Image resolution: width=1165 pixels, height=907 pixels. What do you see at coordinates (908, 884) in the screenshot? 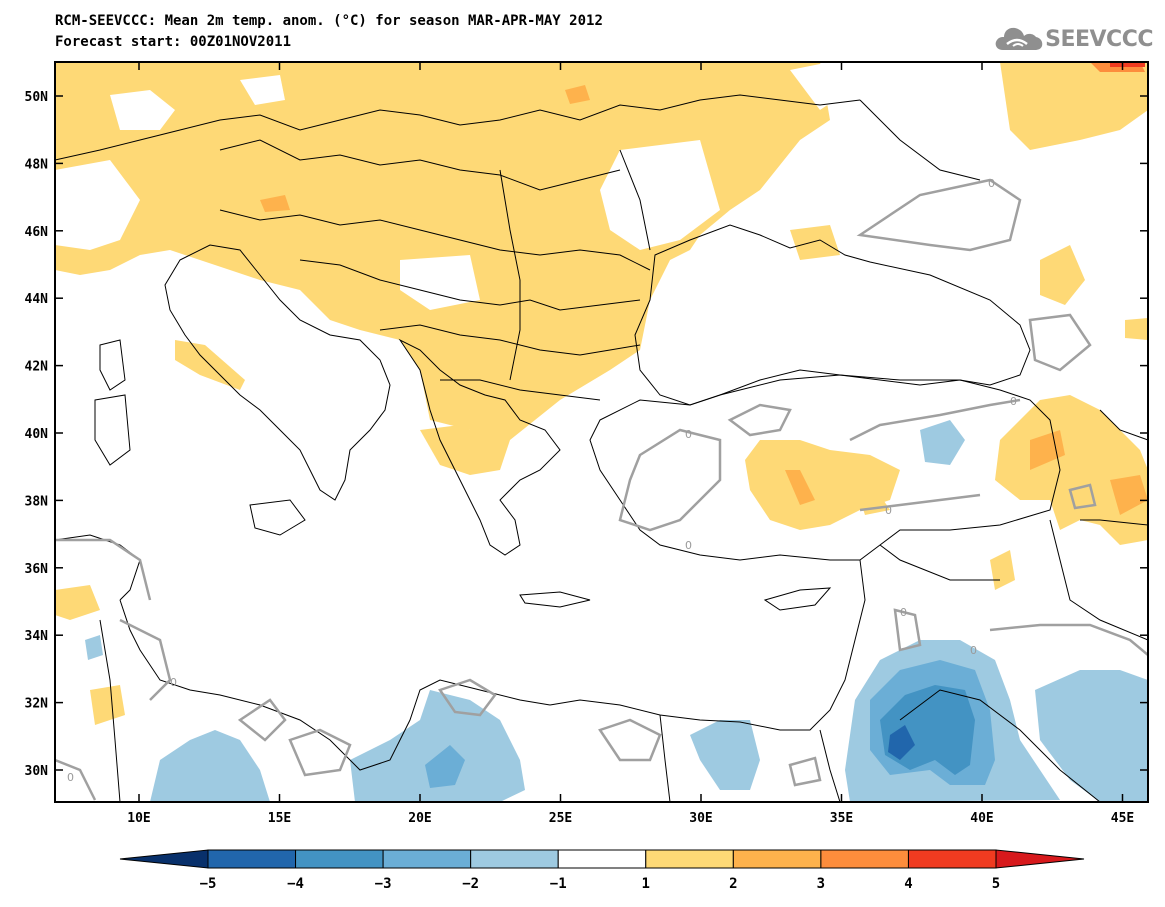
I see `colorbar-tick-label: 4` at bounding box center [908, 884].